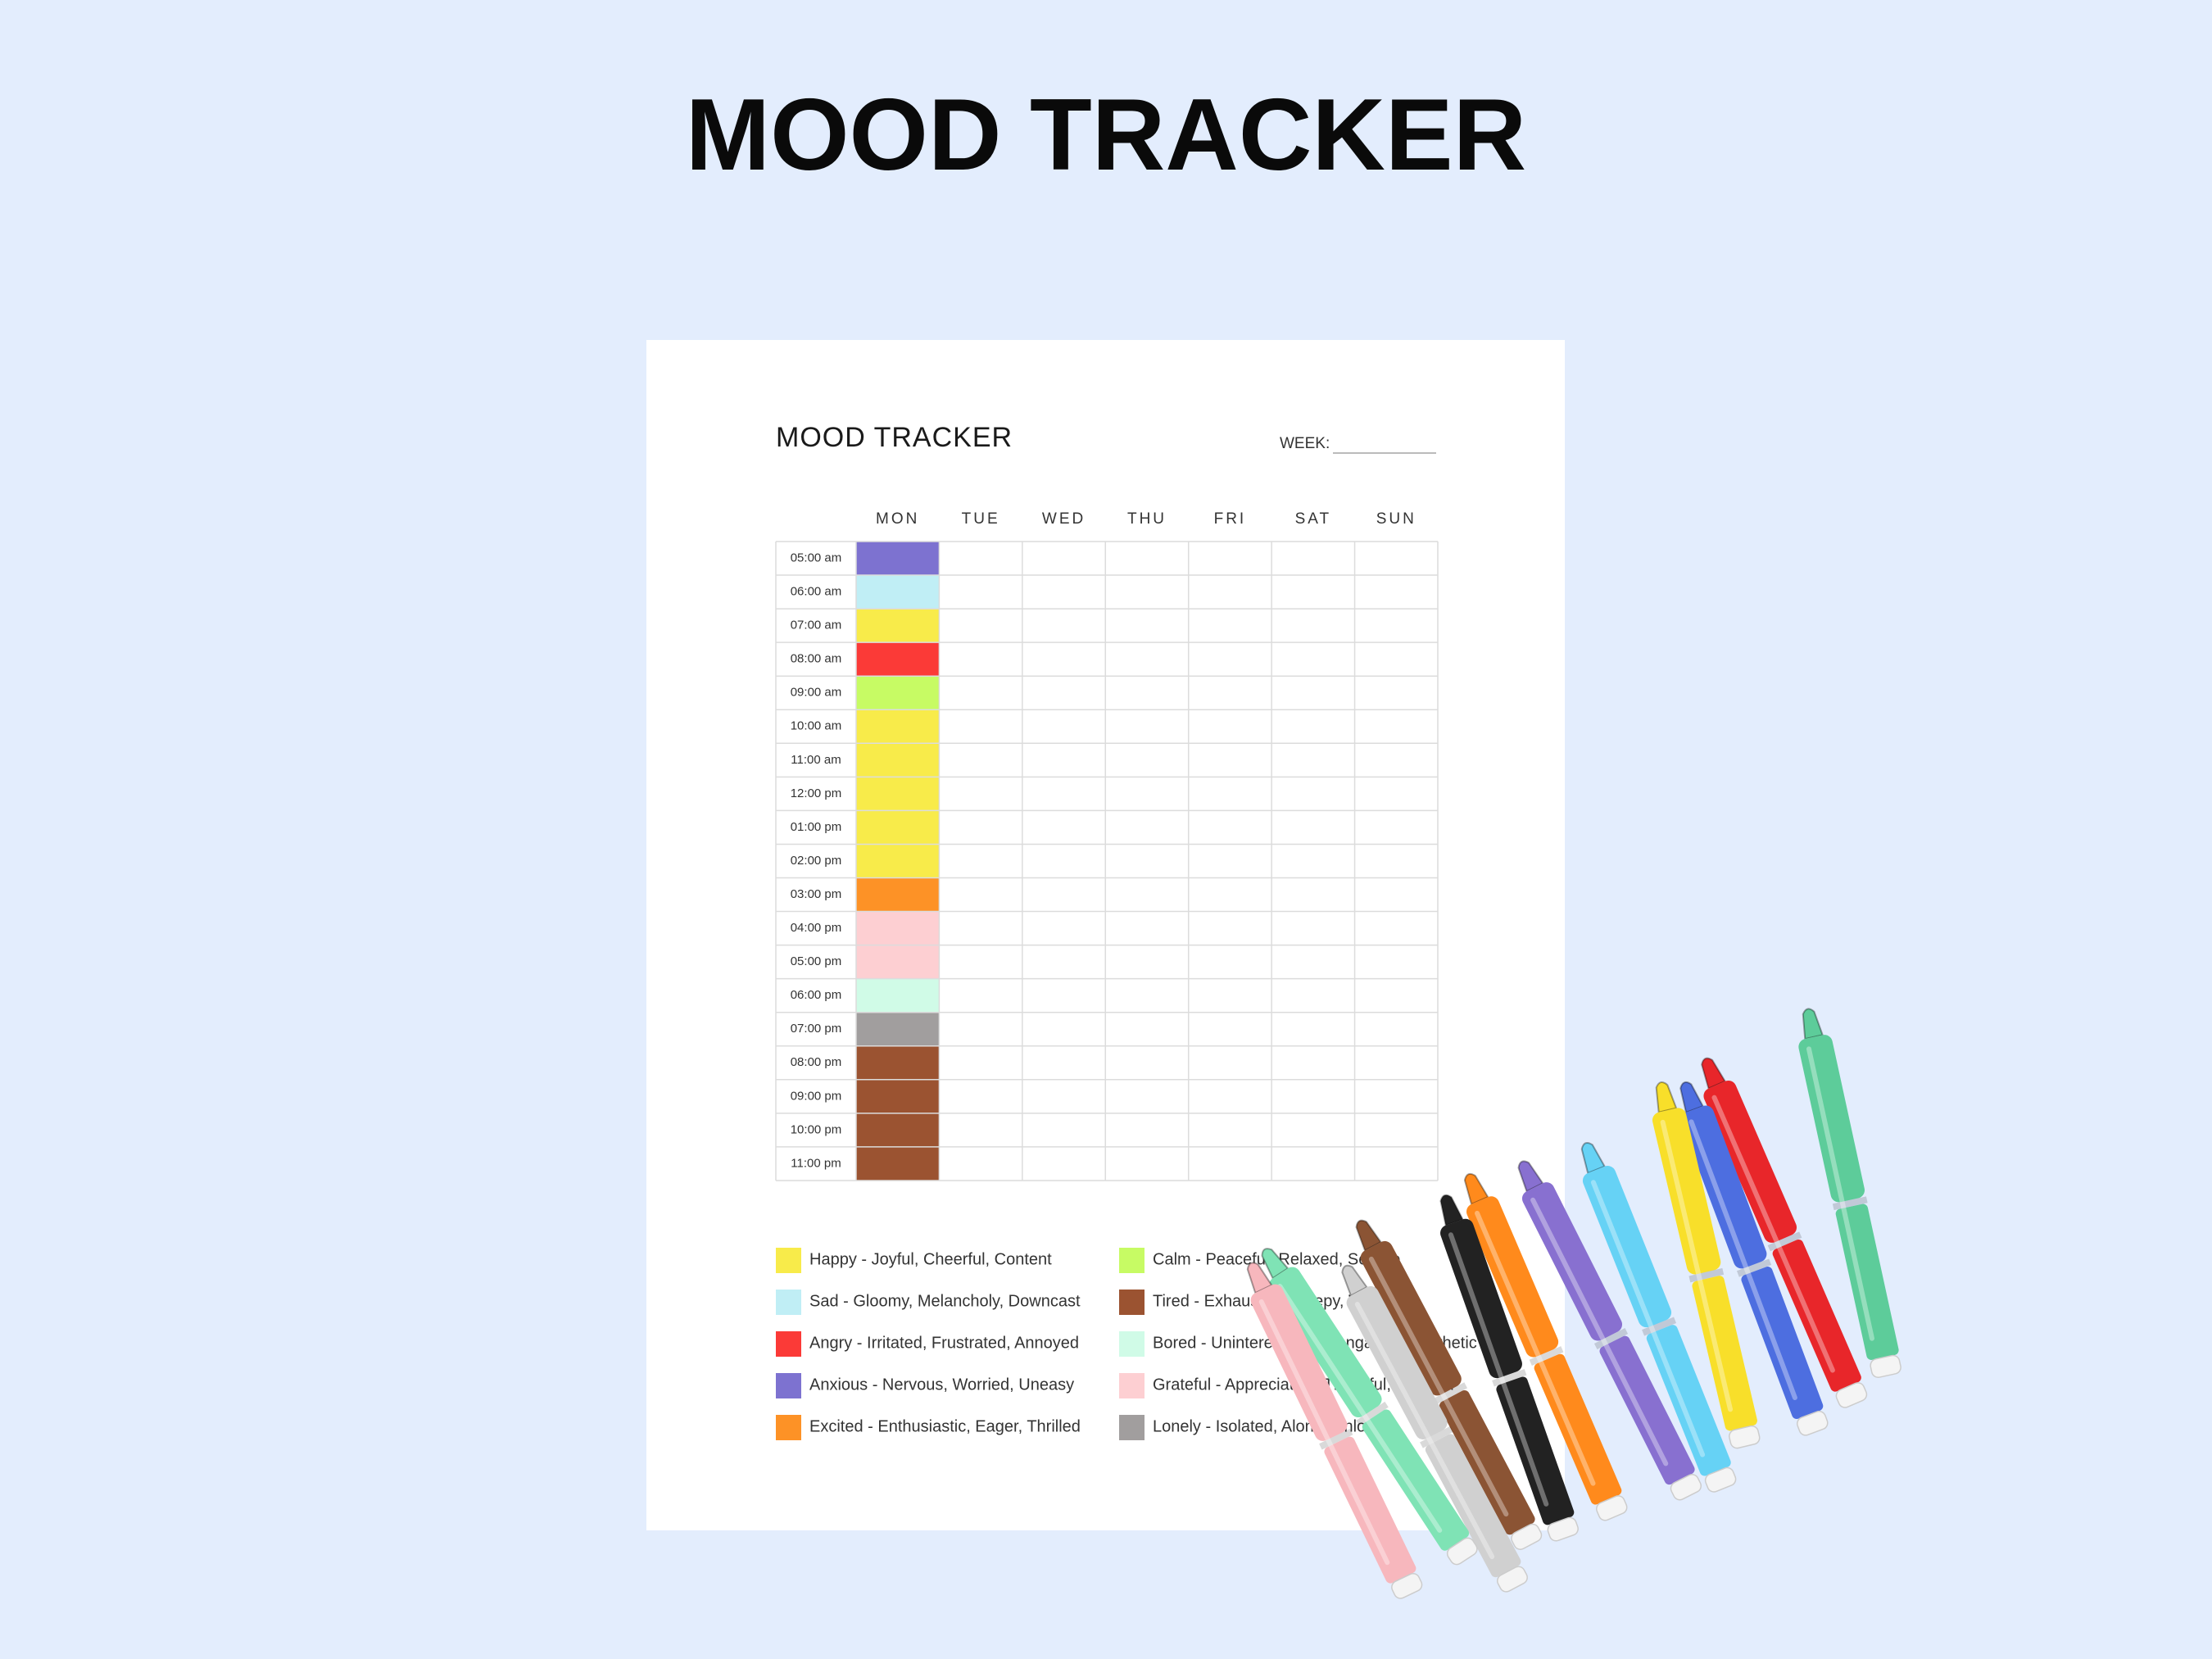 The image size is (2212, 1659). What do you see at coordinates (816, 793) in the screenshot?
I see `time-label: 12:00 pm` at bounding box center [816, 793].